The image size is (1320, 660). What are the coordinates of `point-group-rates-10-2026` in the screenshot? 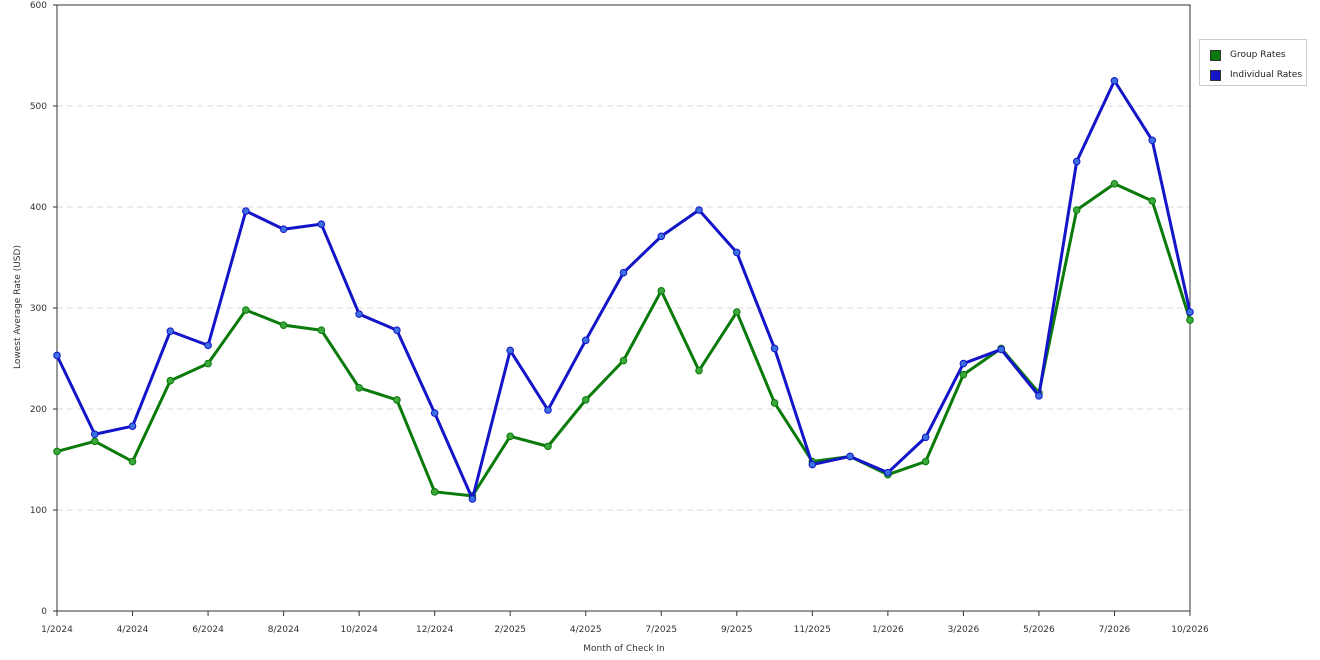 It's located at (1190, 320).